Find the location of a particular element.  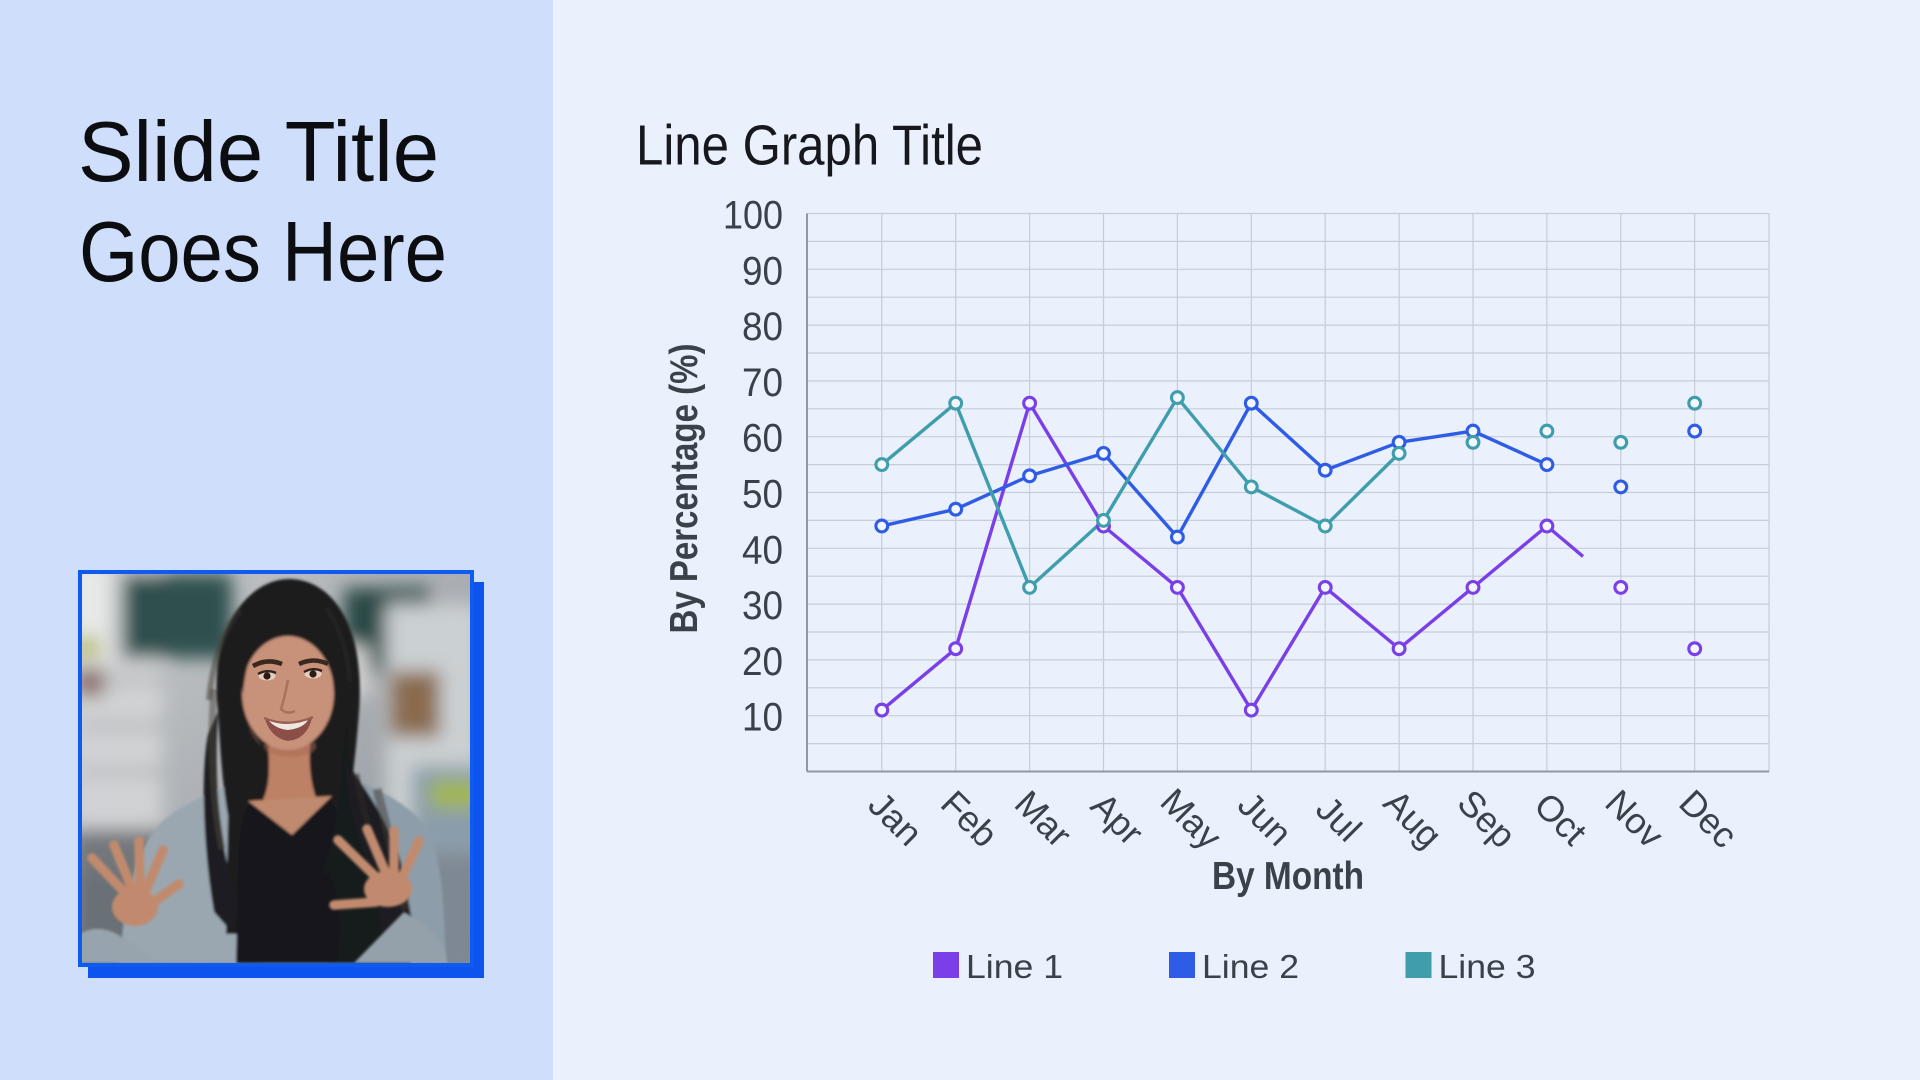

svg-text: 20 is located at coordinates (762, 662).